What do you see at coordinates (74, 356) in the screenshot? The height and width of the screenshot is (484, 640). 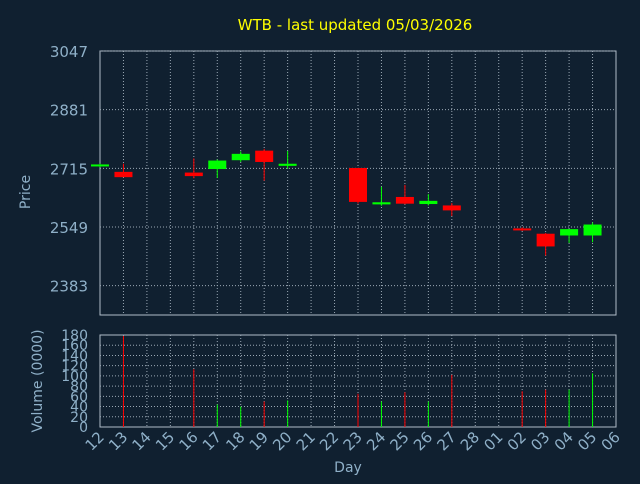 I see `volume-tick-label: 140` at bounding box center [74, 356].